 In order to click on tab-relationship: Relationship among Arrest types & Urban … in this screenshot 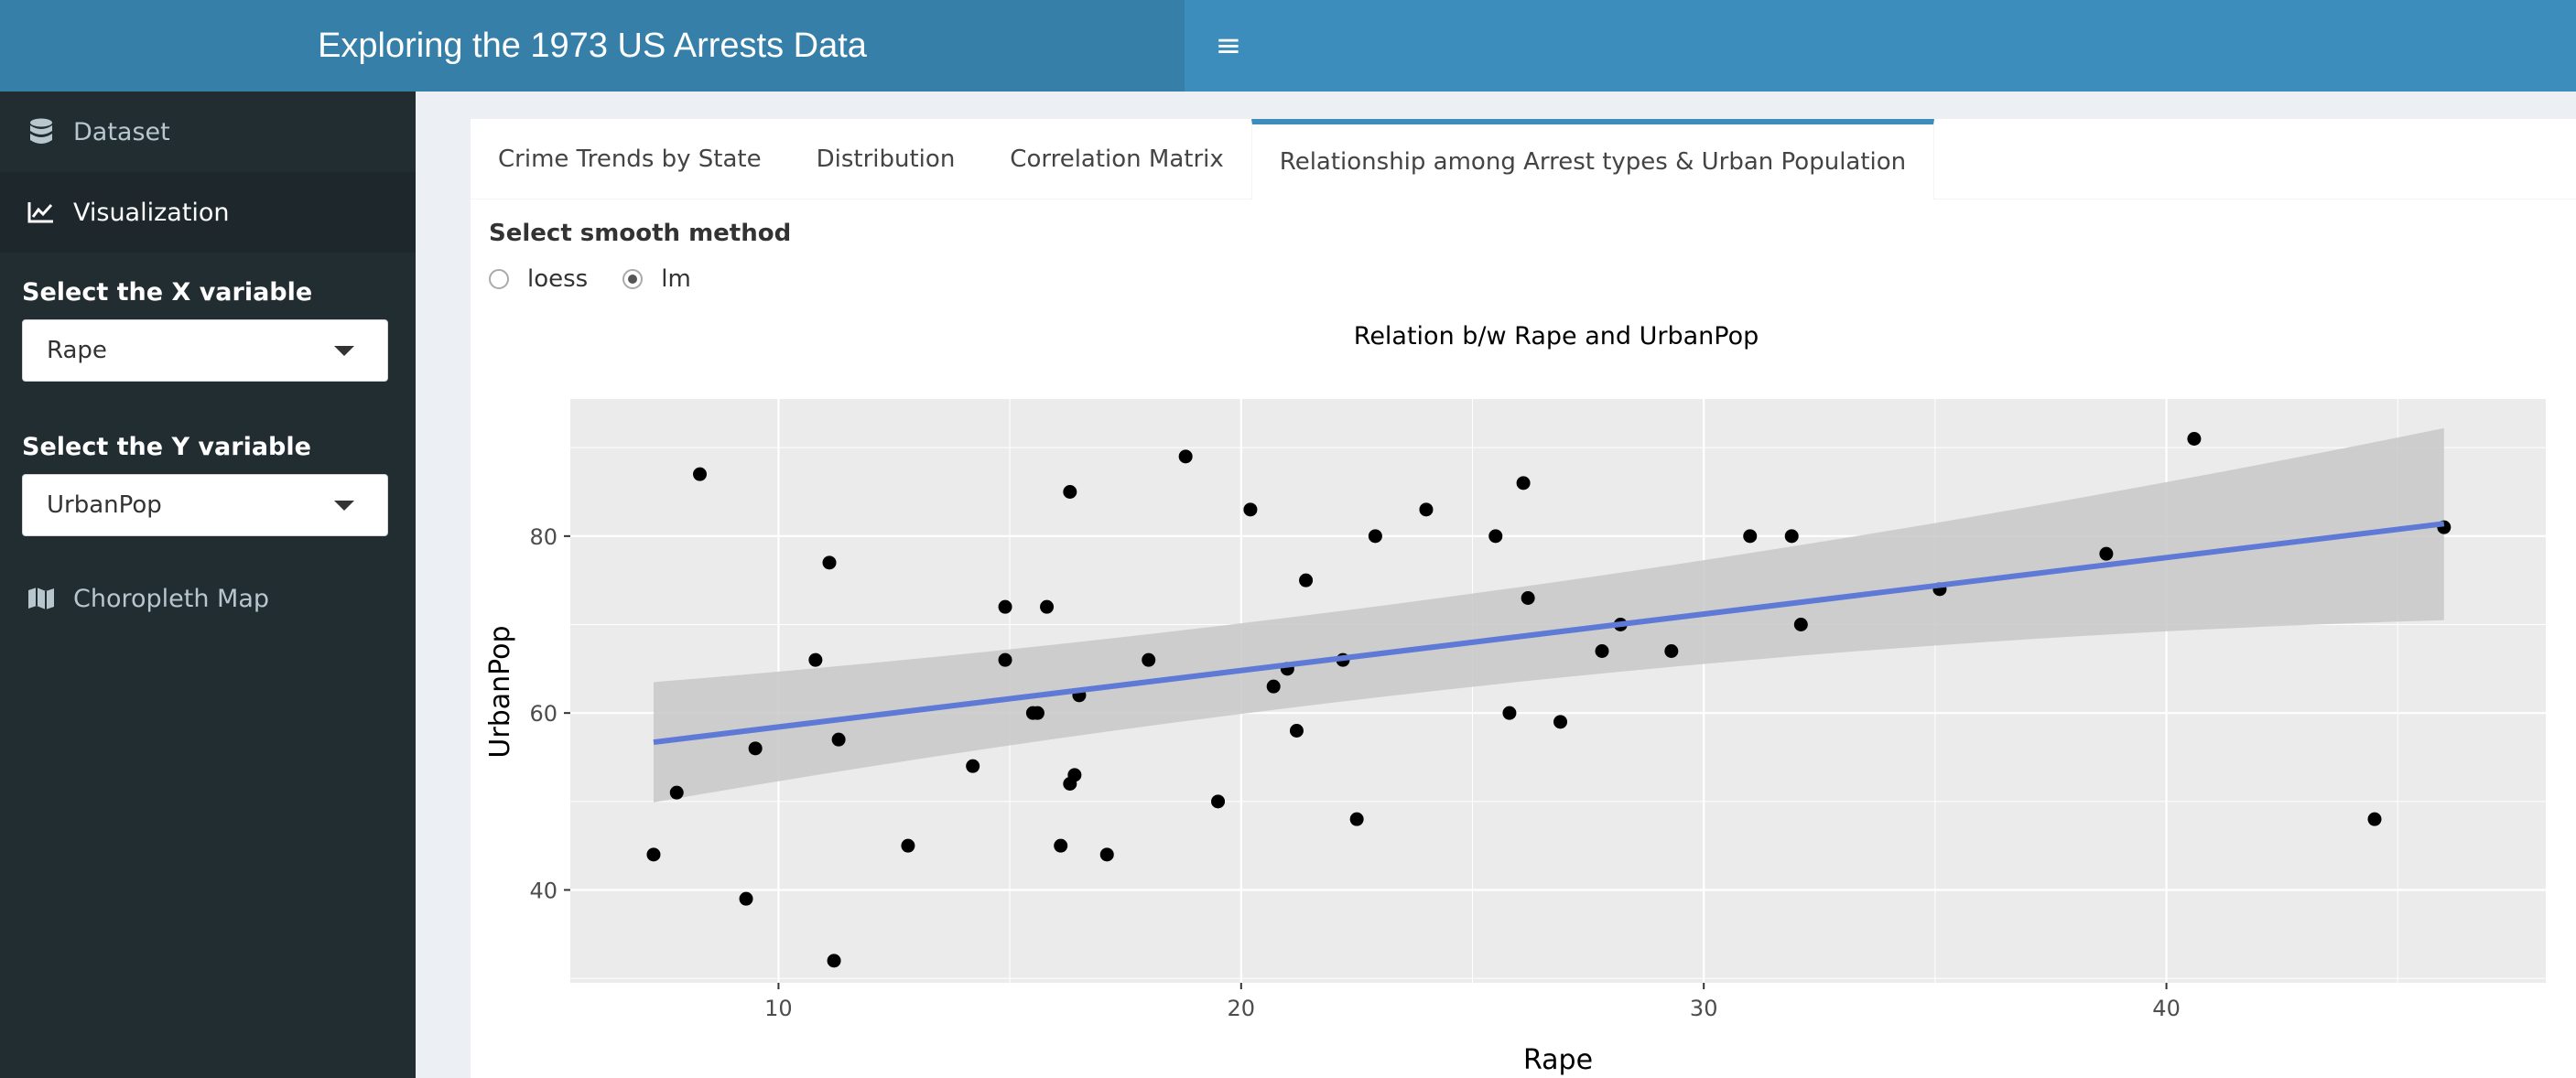, I will do `click(1593, 159)`.